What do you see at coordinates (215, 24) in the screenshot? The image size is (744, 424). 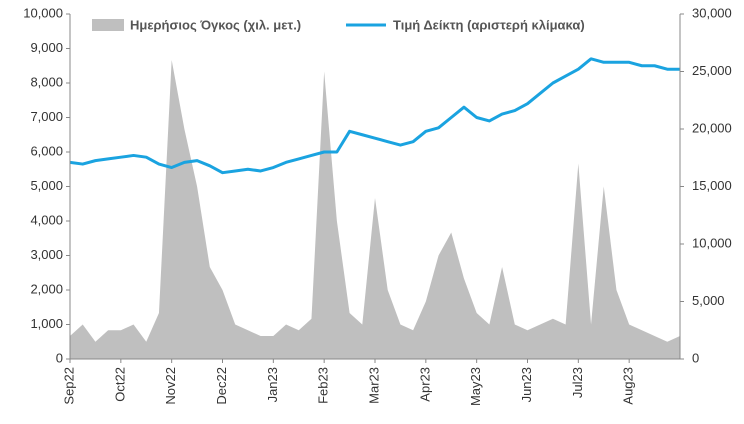 I see `legend-label: Ημερήσιος Όγκος (χιλ. μετ.)` at bounding box center [215, 24].